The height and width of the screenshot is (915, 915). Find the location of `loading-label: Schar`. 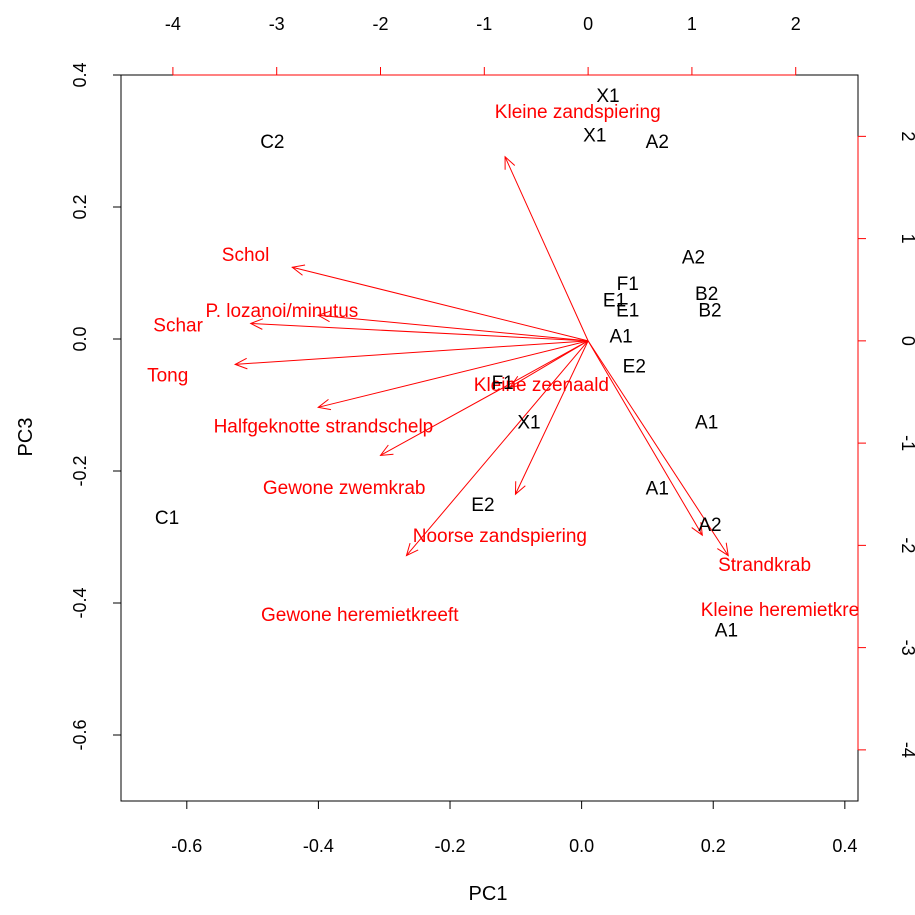

loading-label: Schar is located at coordinates (178, 325).